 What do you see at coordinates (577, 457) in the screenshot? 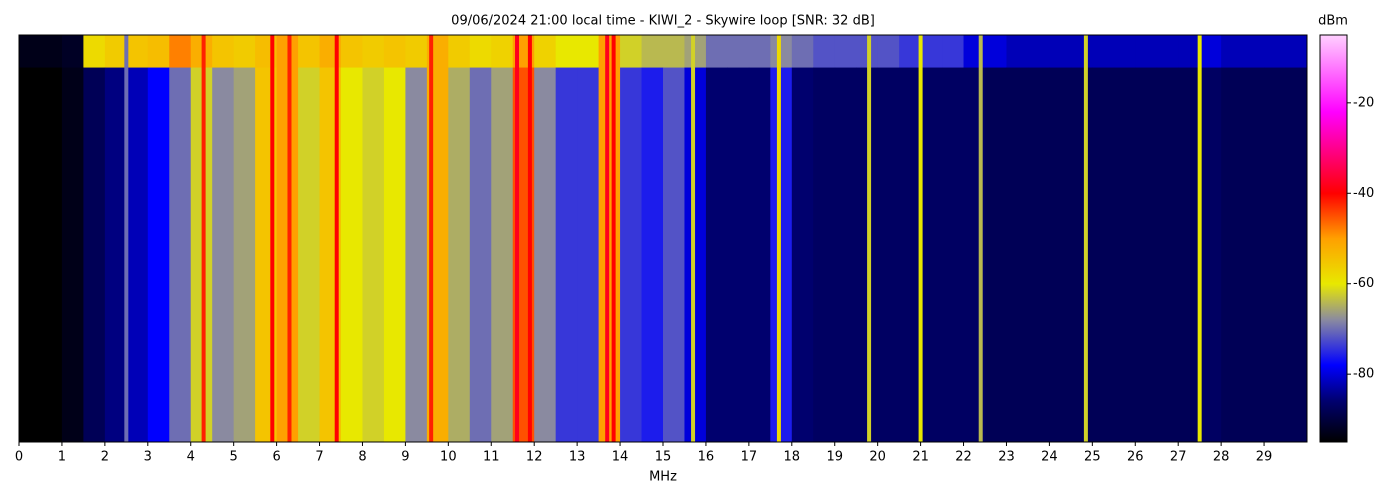
I see `x-tick-label: 13` at bounding box center [577, 457].